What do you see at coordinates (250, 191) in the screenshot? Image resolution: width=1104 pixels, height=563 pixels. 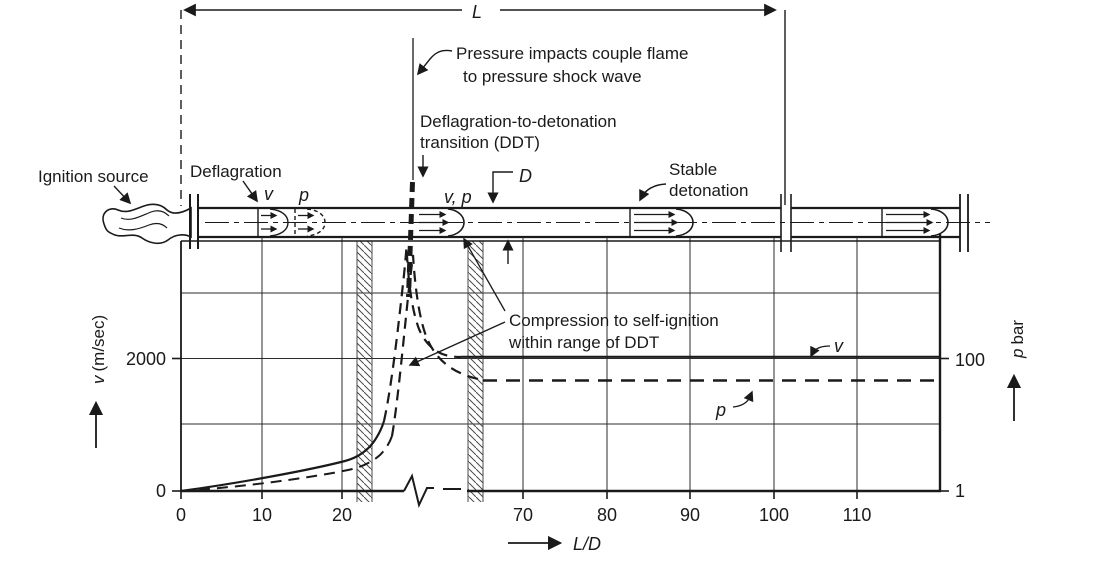 I see `deflagration-leader-arrow` at bounding box center [250, 191].